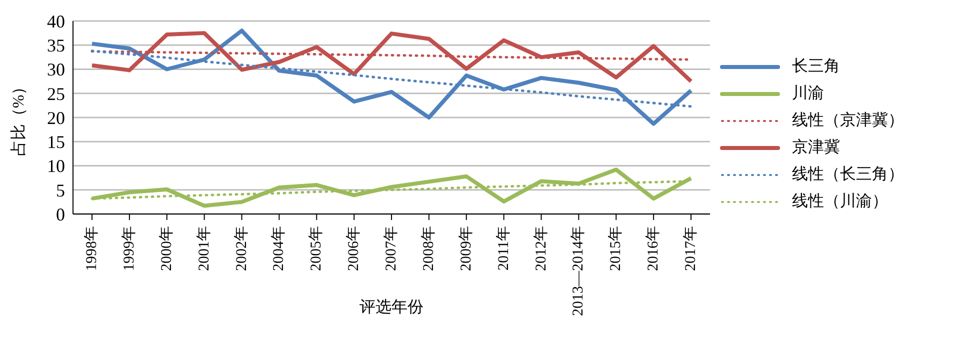  What do you see at coordinates (808, 94) in the screenshot?
I see `legend-label: 川渝` at bounding box center [808, 94].